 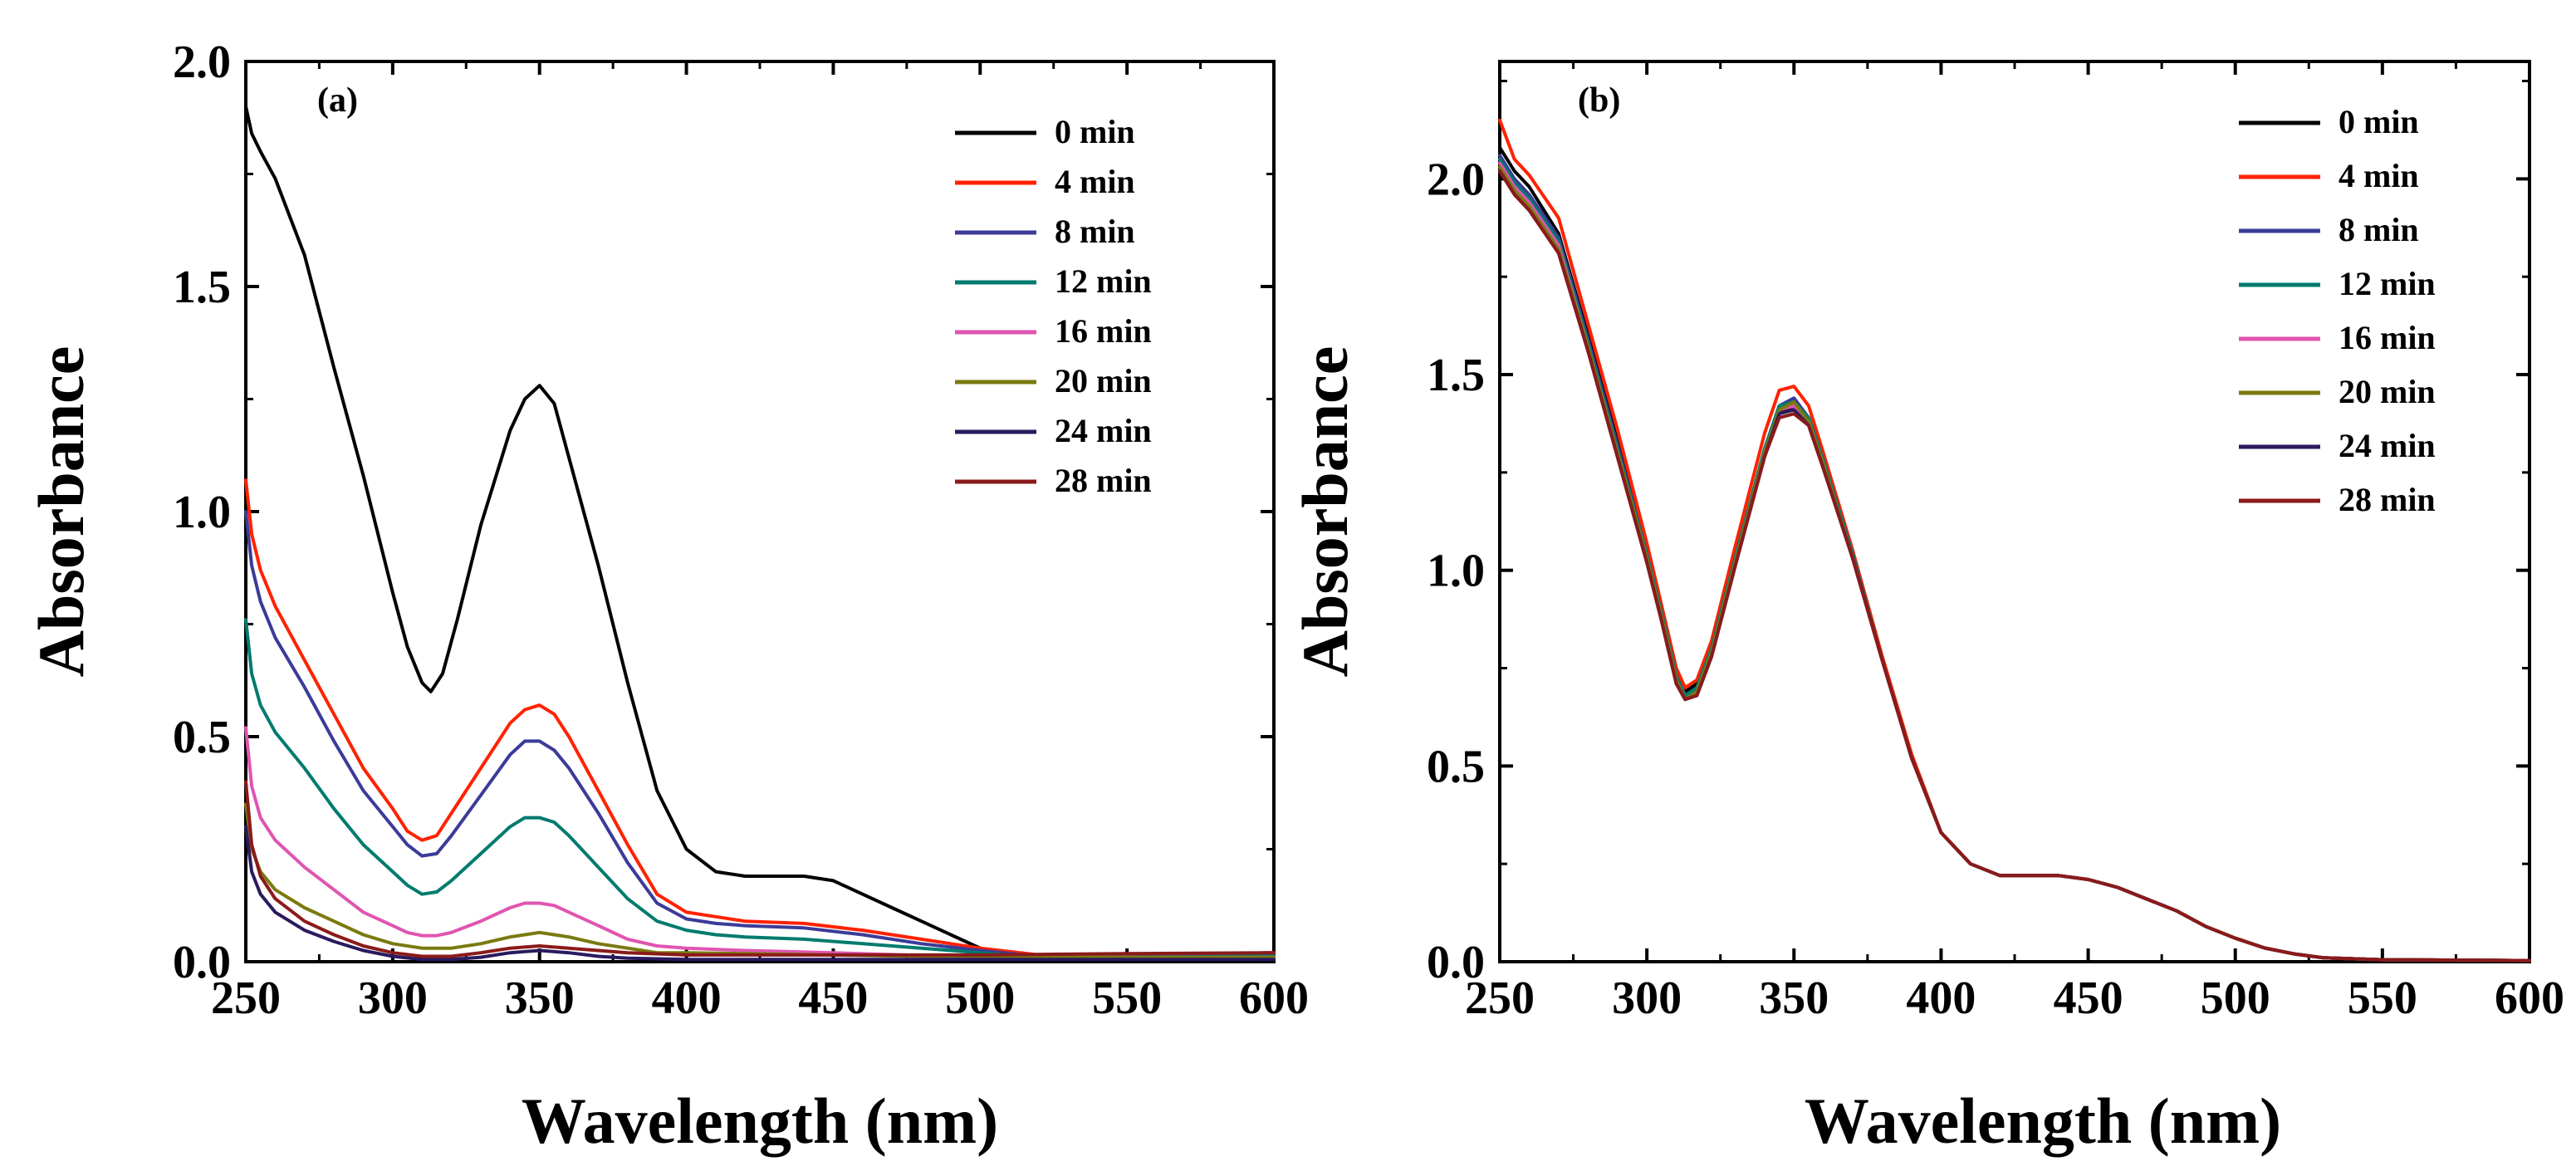 What do you see at coordinates (1599, 101) in the screenshot?
I see `panel-label: (b)` at bounding box center [1599, 101].